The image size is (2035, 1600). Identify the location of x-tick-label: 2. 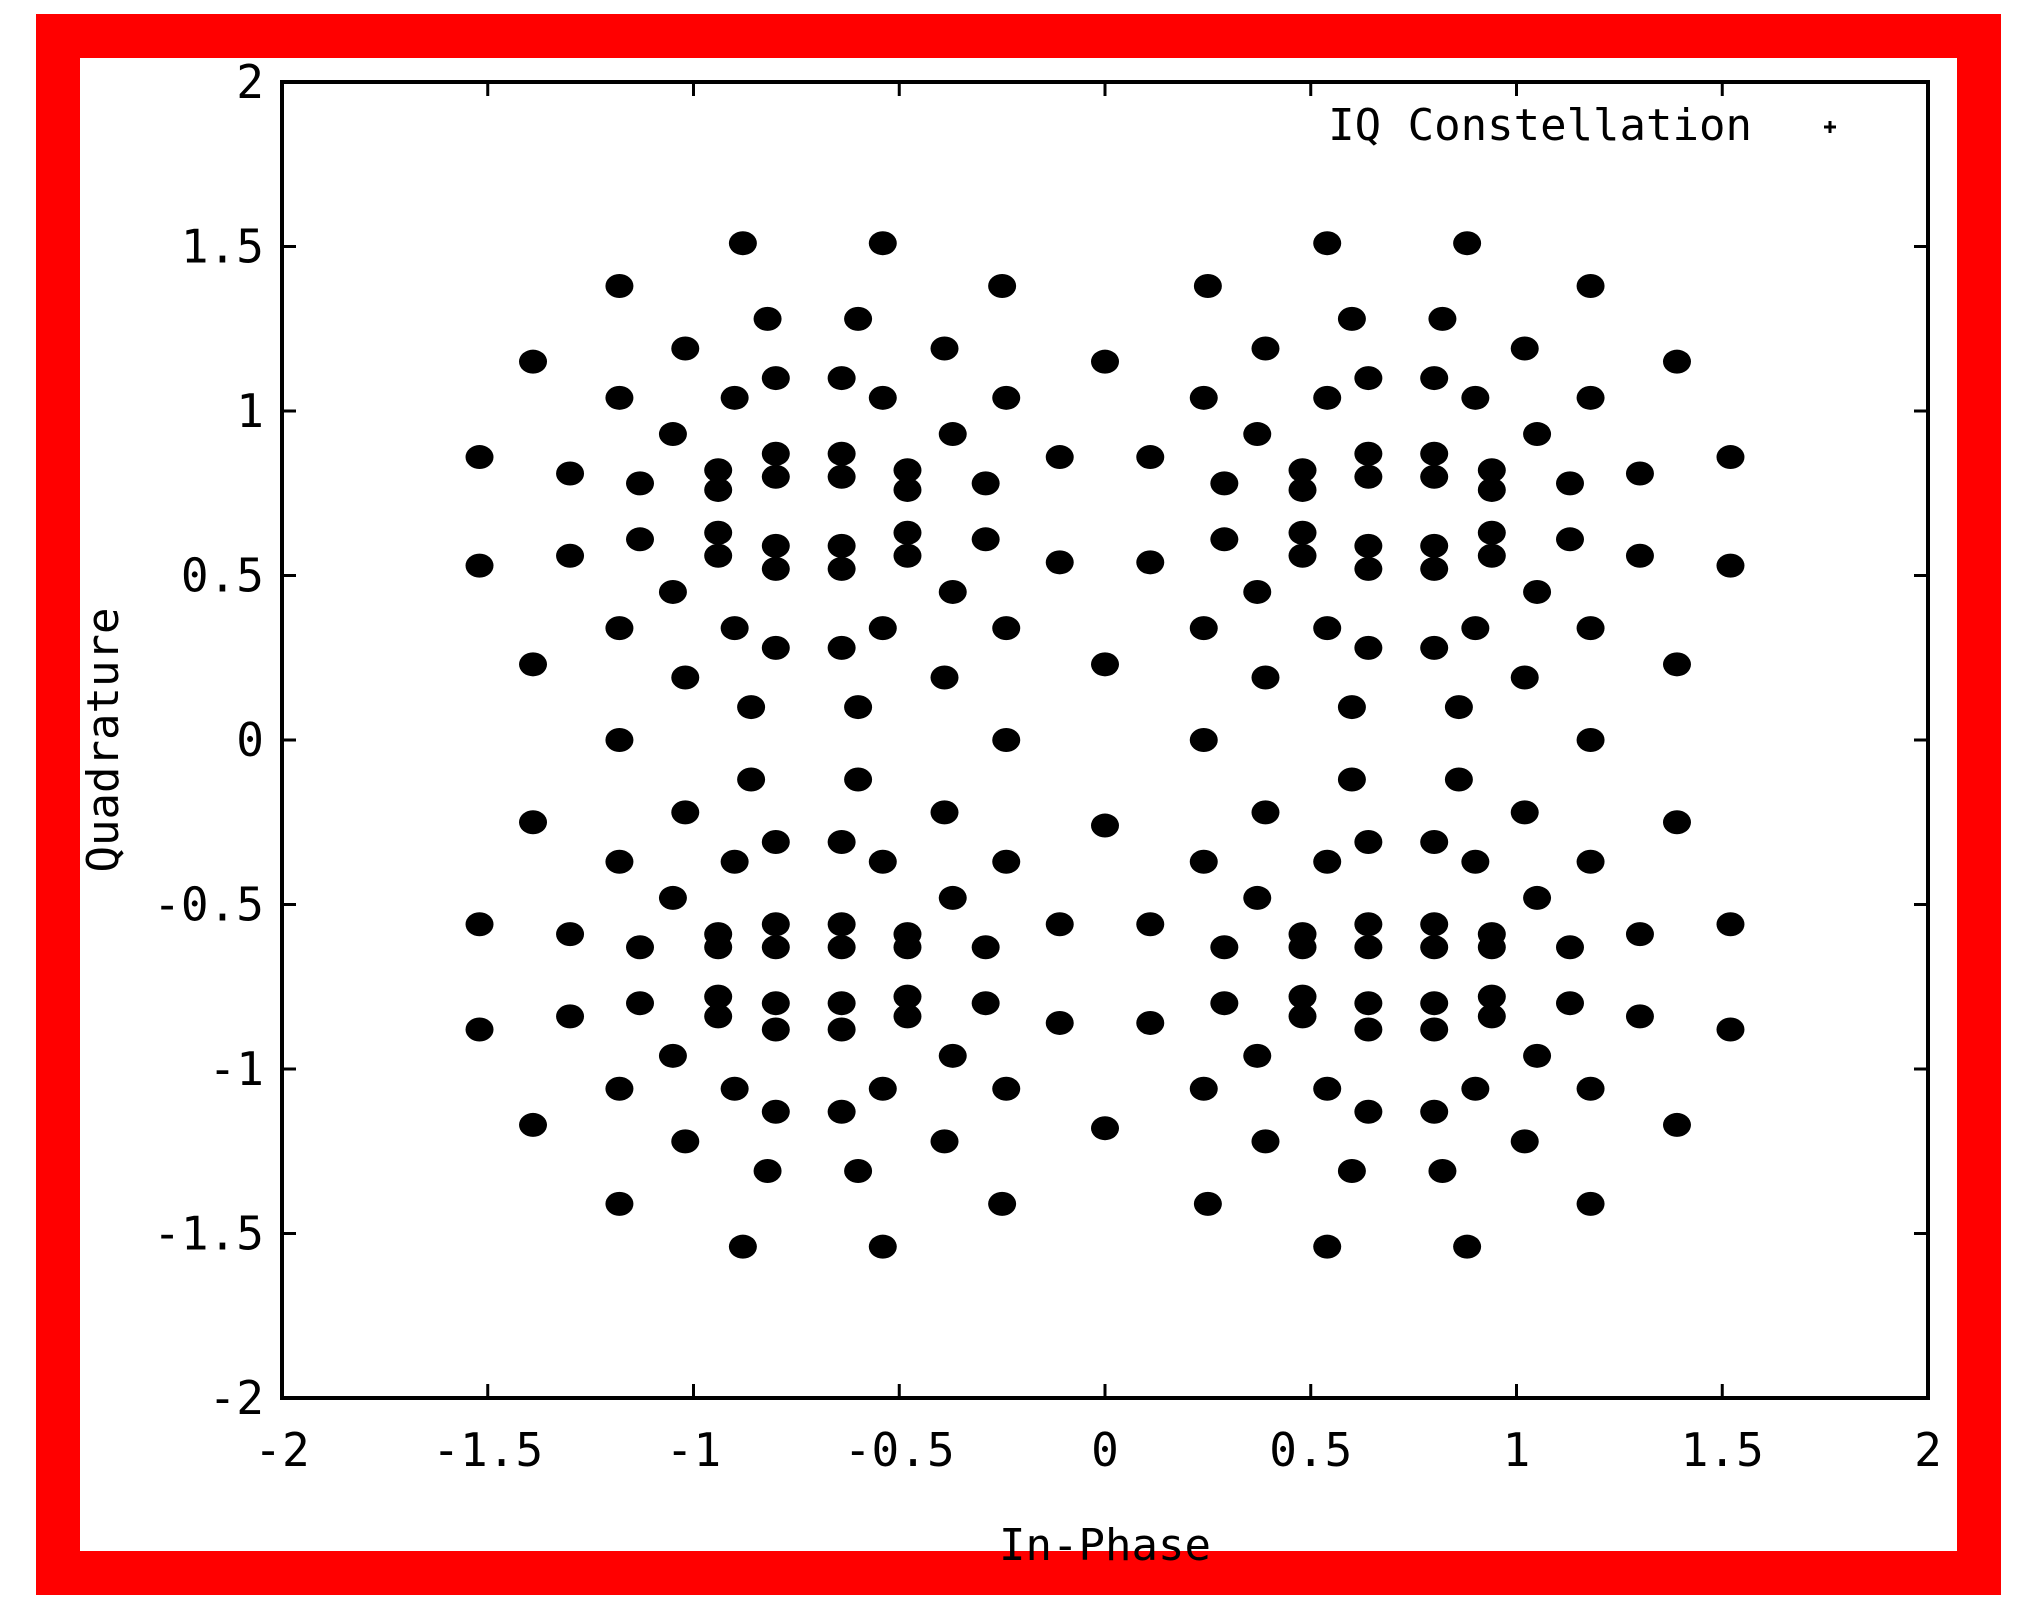
(1928, 1450).